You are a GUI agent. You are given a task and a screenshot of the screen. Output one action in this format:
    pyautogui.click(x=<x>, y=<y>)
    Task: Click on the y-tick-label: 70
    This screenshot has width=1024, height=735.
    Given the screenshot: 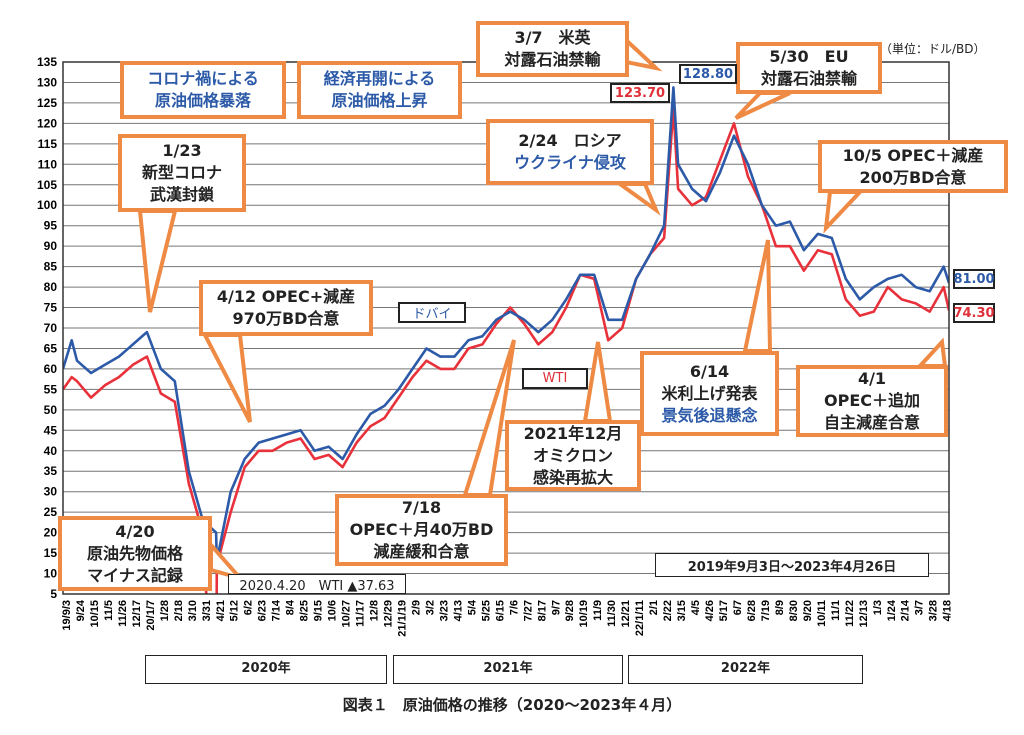 What is the action you would take?
    pyautogui.click(x=51, y=328)
    